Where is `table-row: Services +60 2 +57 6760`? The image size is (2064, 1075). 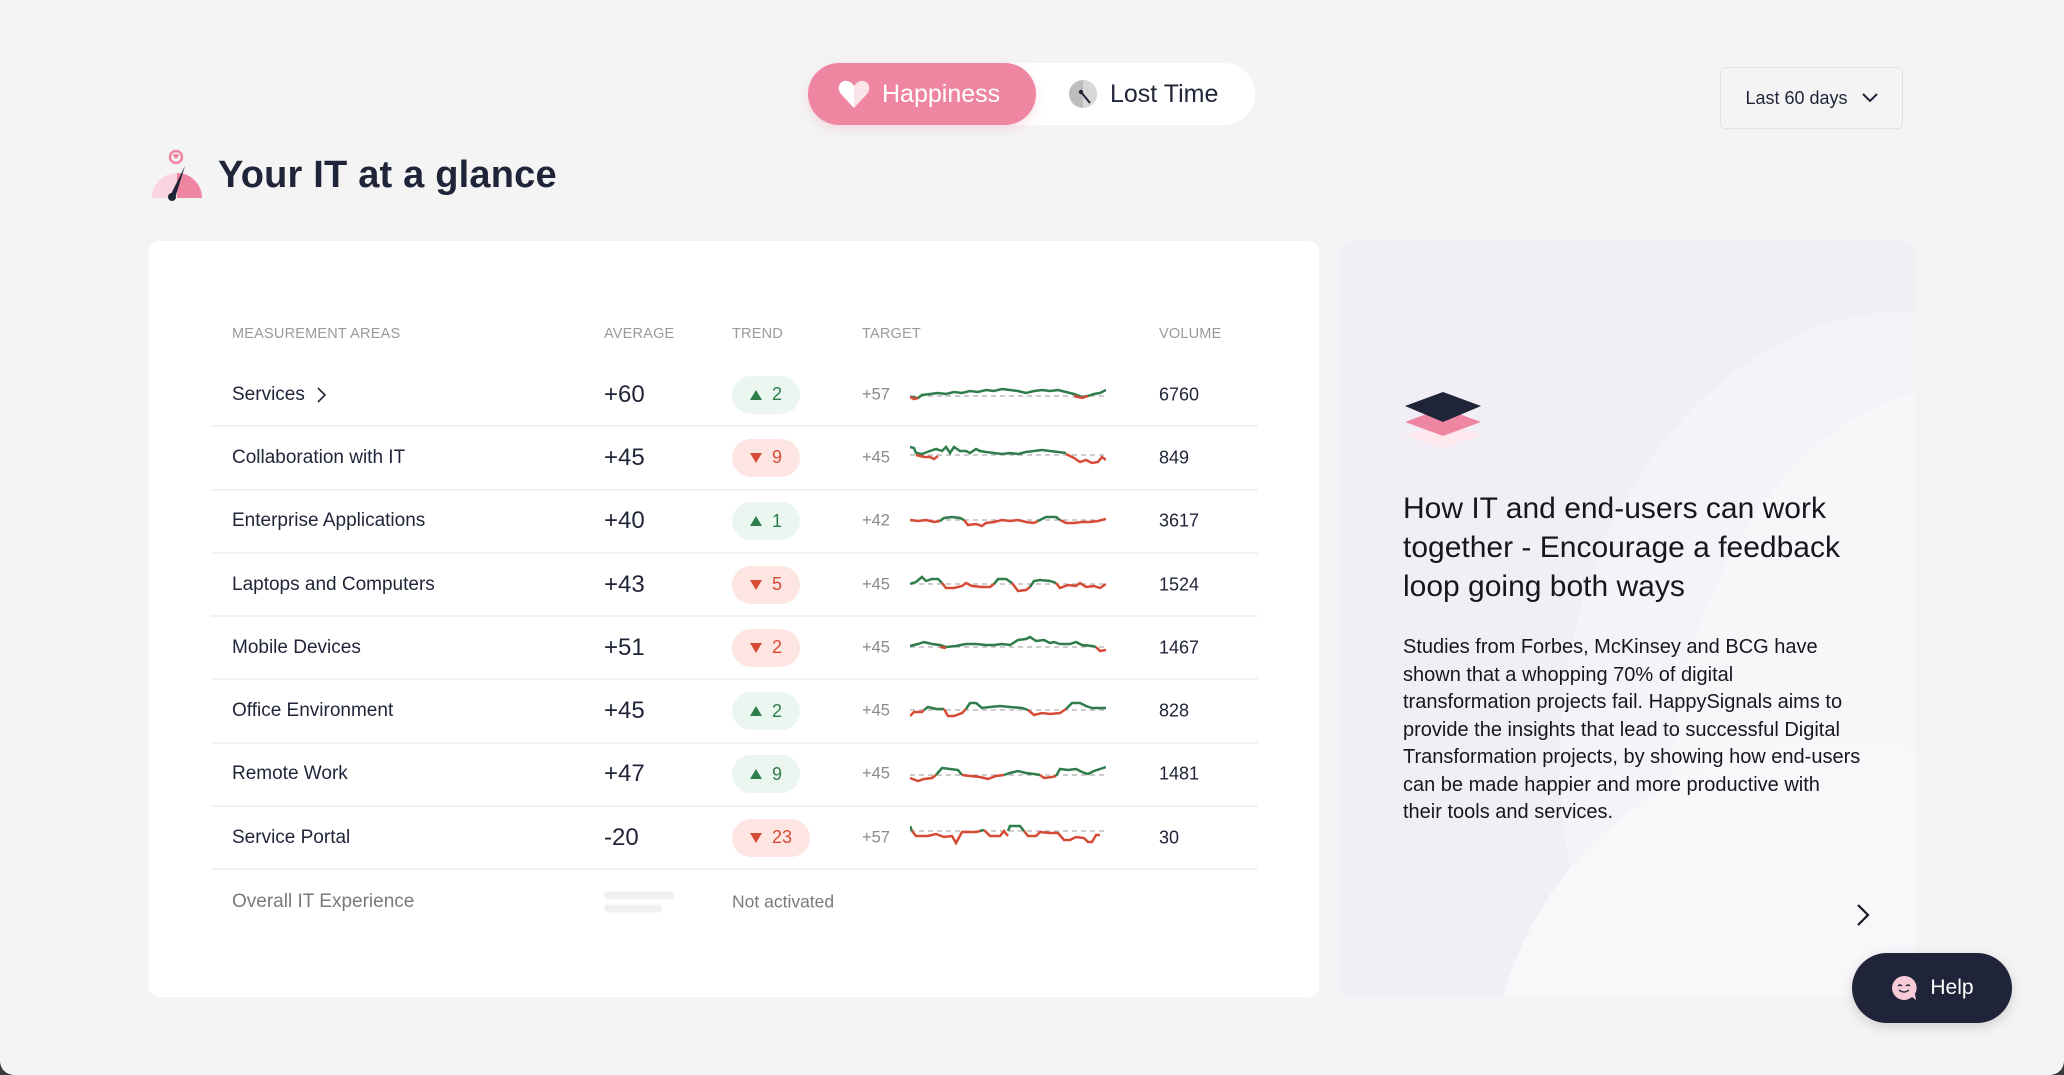 table-row: Services +60 2 +57 6760 is located at coordinates (734, 396).